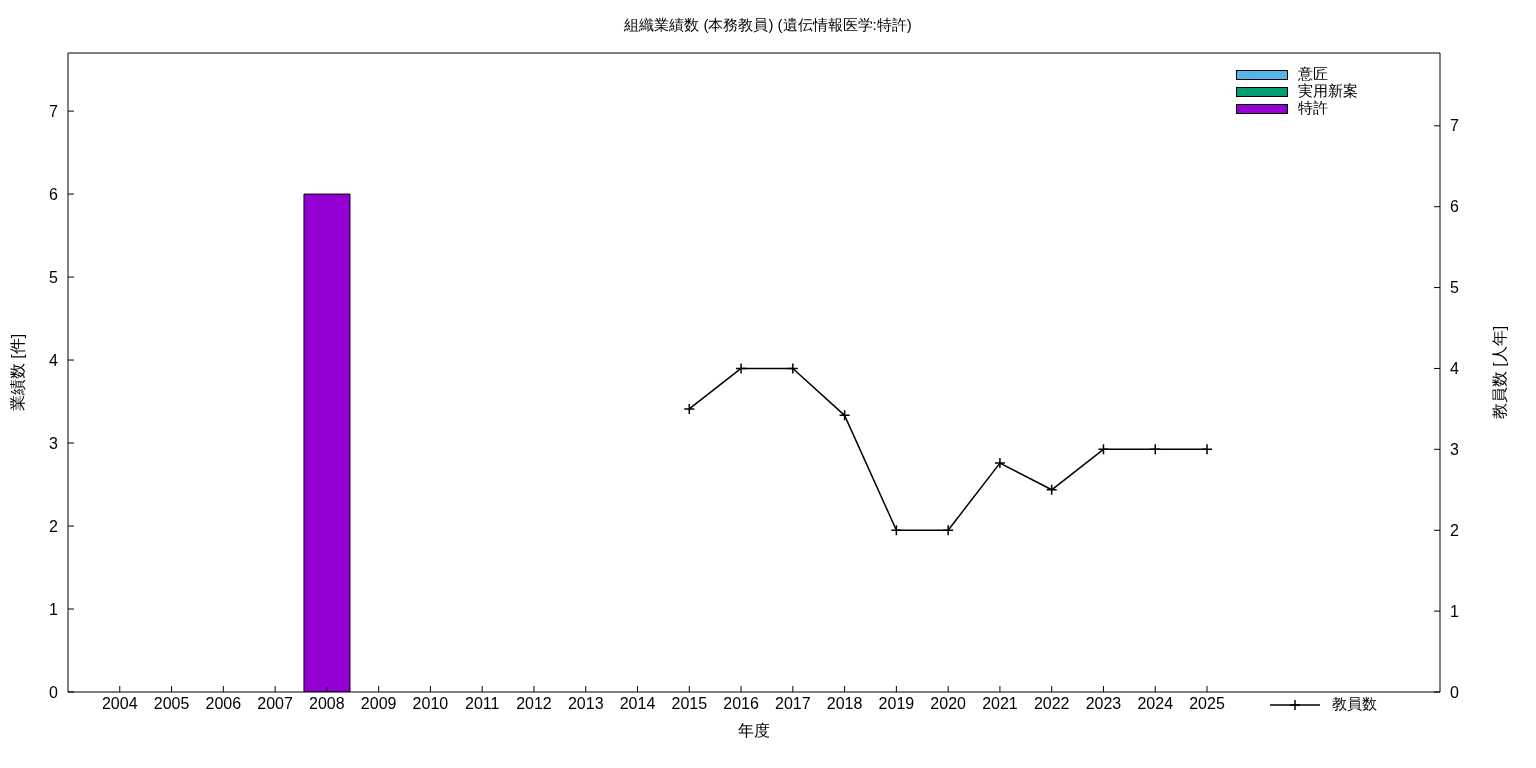 Image resolution: width=1536 pixels, height=768 pixels. I want to click on y2-tick-label: 2, so click(1454, 530).